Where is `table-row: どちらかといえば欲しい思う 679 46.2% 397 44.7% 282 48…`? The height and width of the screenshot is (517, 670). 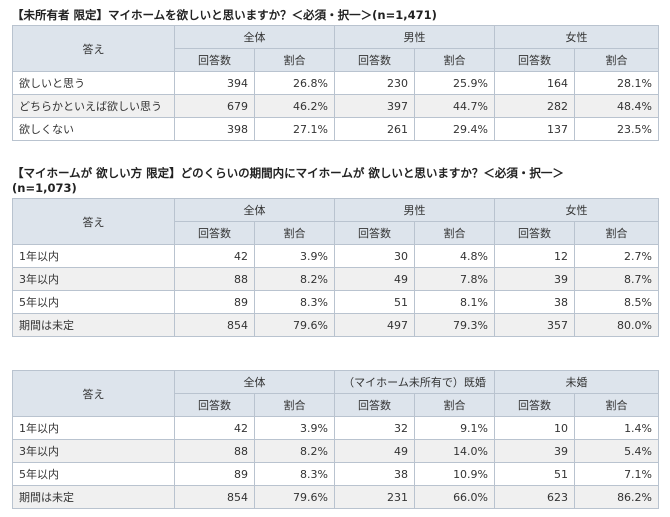
table-row: どちらかといえば欲しい思う 679 46.2% 397 44.7% 282 48… is located at coordinates (335, 106).